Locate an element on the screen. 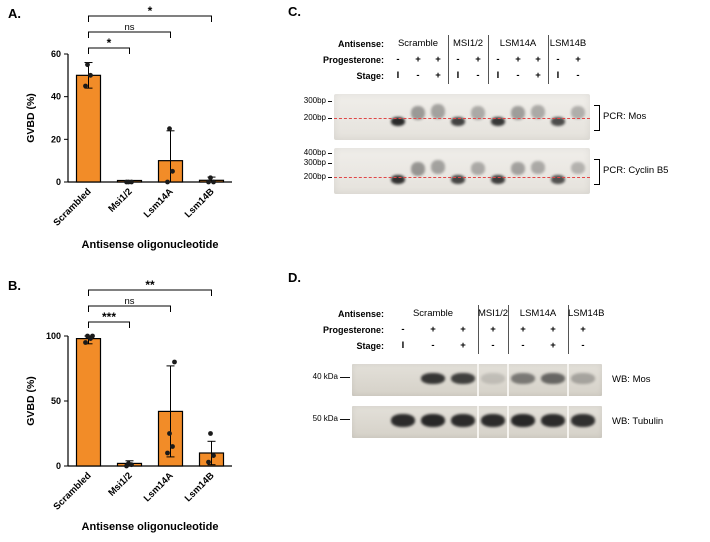 This screenshot has height=542, width=710. stage-value: + is located at coordinates (438, 75).